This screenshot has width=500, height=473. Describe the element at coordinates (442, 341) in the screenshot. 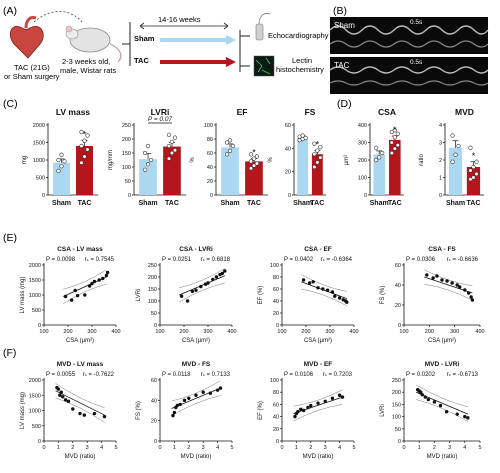

I see `x-axis-label: CSA (µm²)` at that location.